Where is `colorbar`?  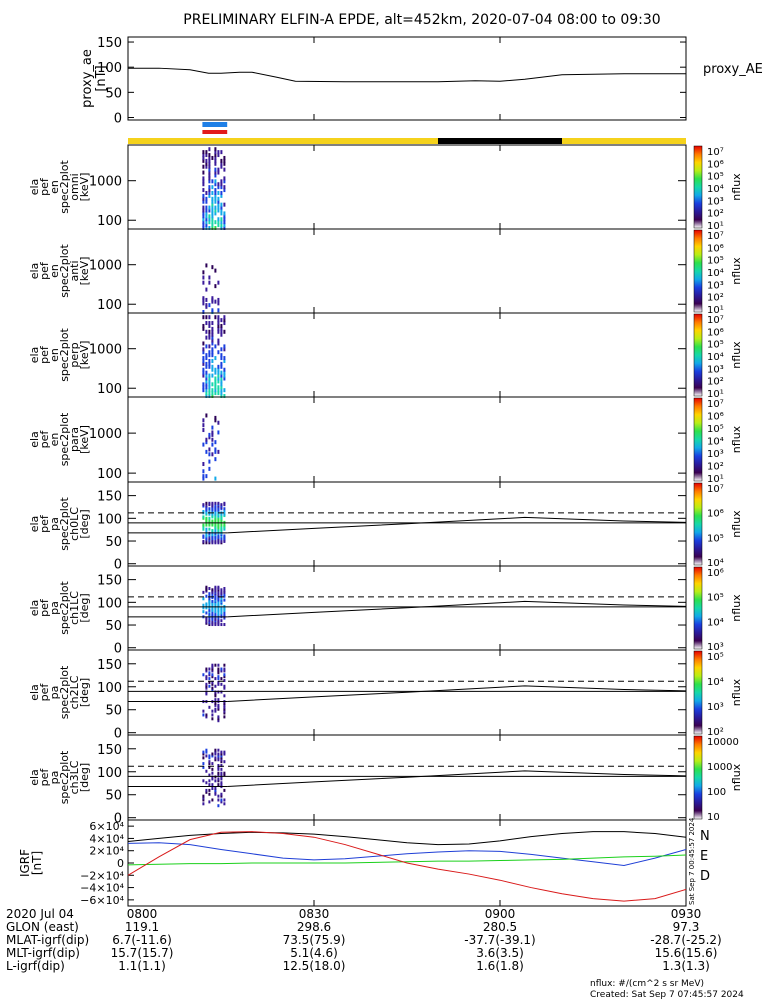
colorbar is located at coordinates (698, 692).